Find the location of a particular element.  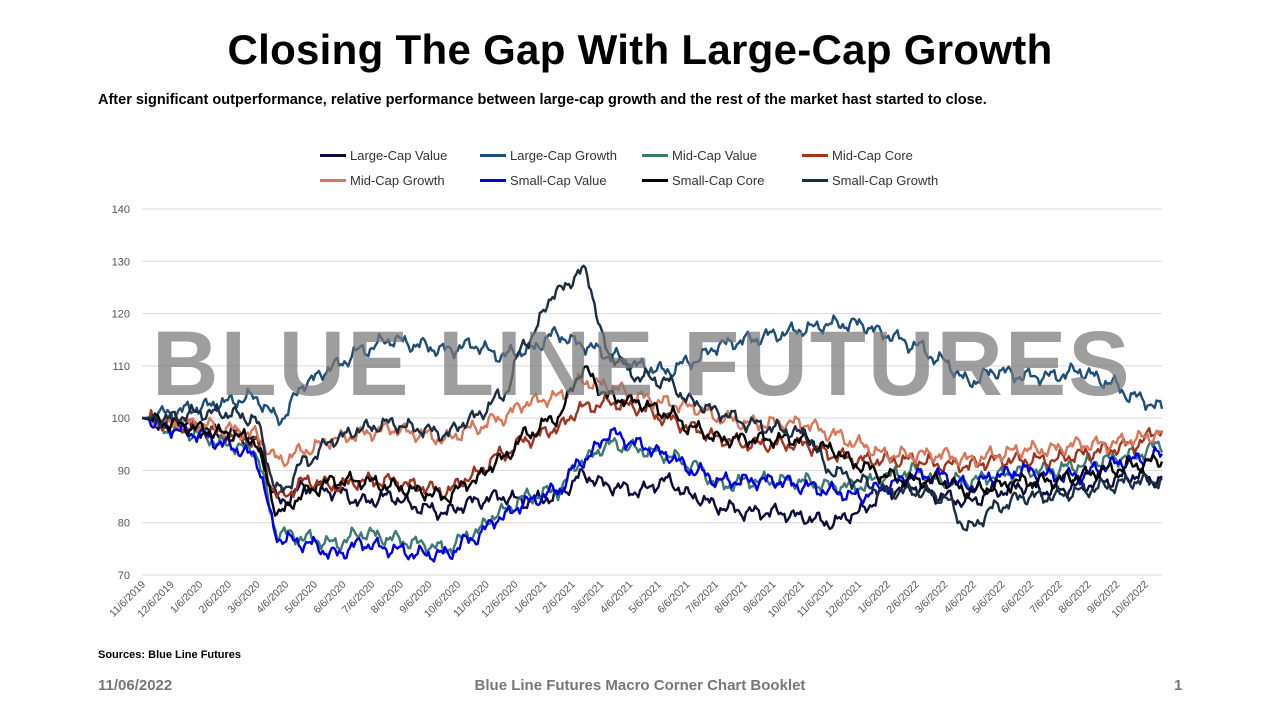

legend-item-large-cap-value: Large-Cap Value is located at coordinates (400, 155).